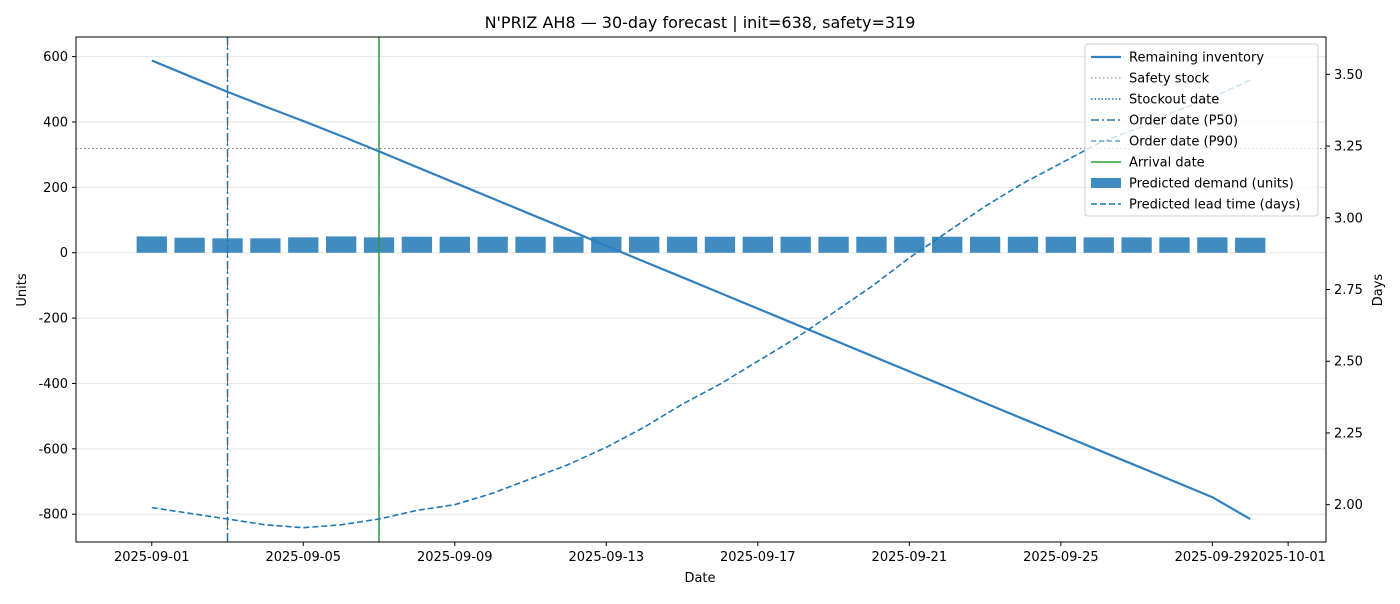 The width and height of the screenshot is (1400, 604). I want to click on x-tick-label: 2025-10-01, so click(1288, 557).